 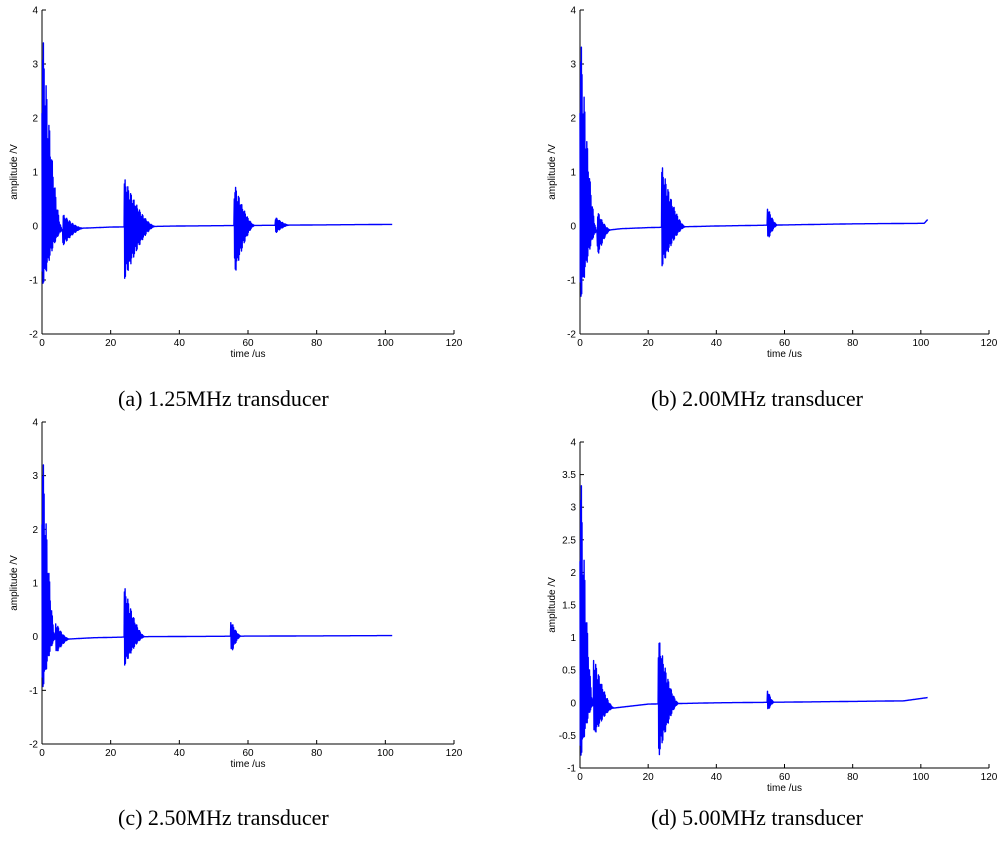 I want to click on y-tick-label: 1.5, so click(x=569, y=606).